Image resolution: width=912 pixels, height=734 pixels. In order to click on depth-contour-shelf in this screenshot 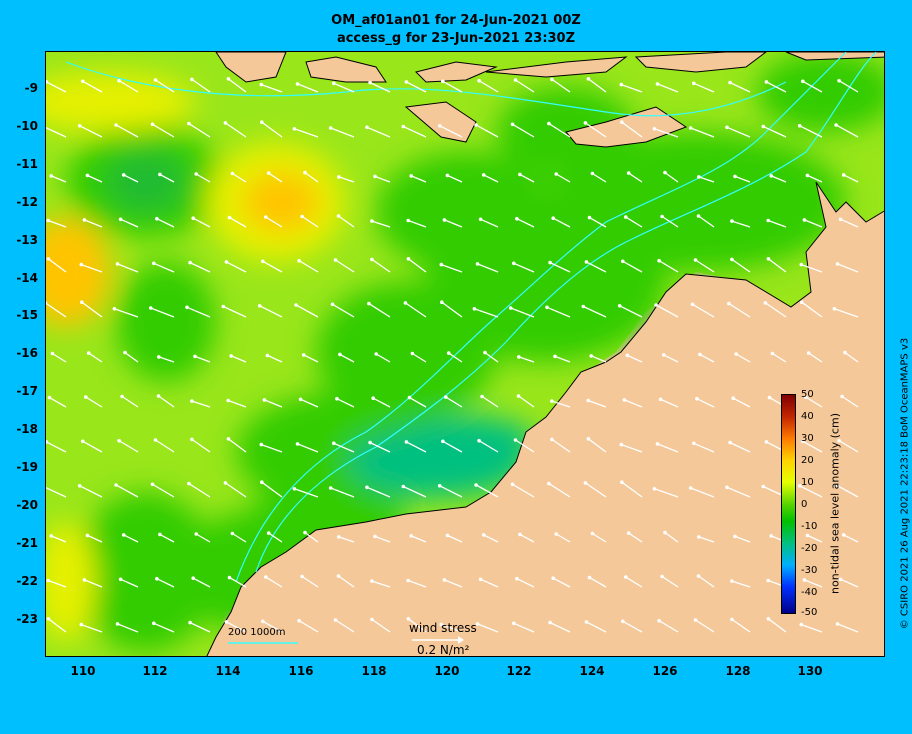, I will do `click(426, 89)`.